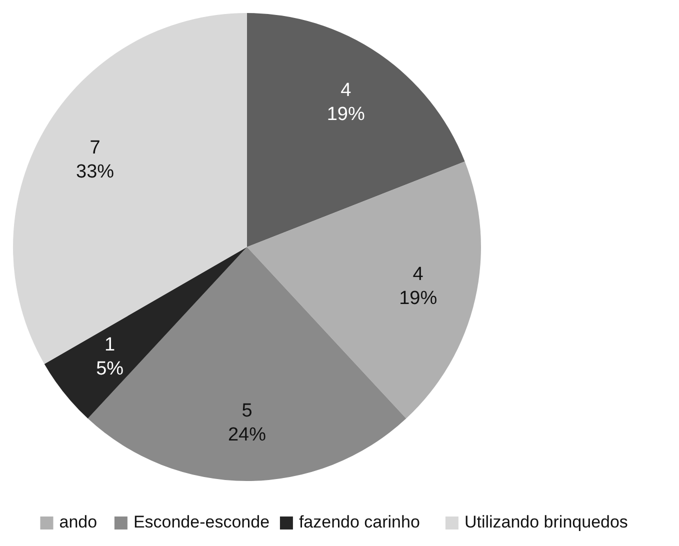 The image size is (679, 546). Describe the element at coordinates (110, 357) in the screenshot. I see `data-label: 1 5%` at that location.